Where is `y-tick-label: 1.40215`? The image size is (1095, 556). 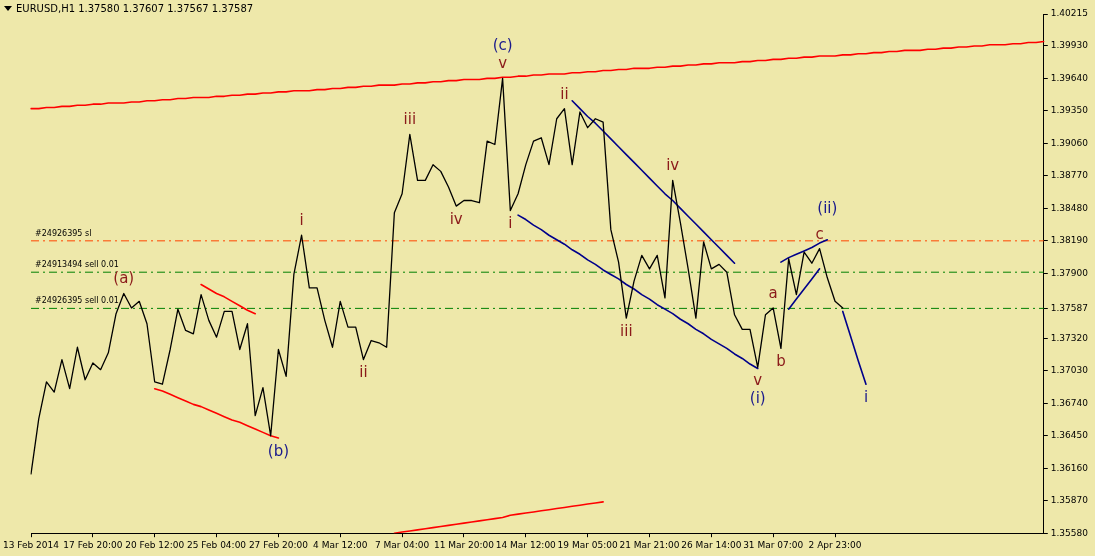 y-tick-label: 1.40215 is located at coordinates (1069, 13).